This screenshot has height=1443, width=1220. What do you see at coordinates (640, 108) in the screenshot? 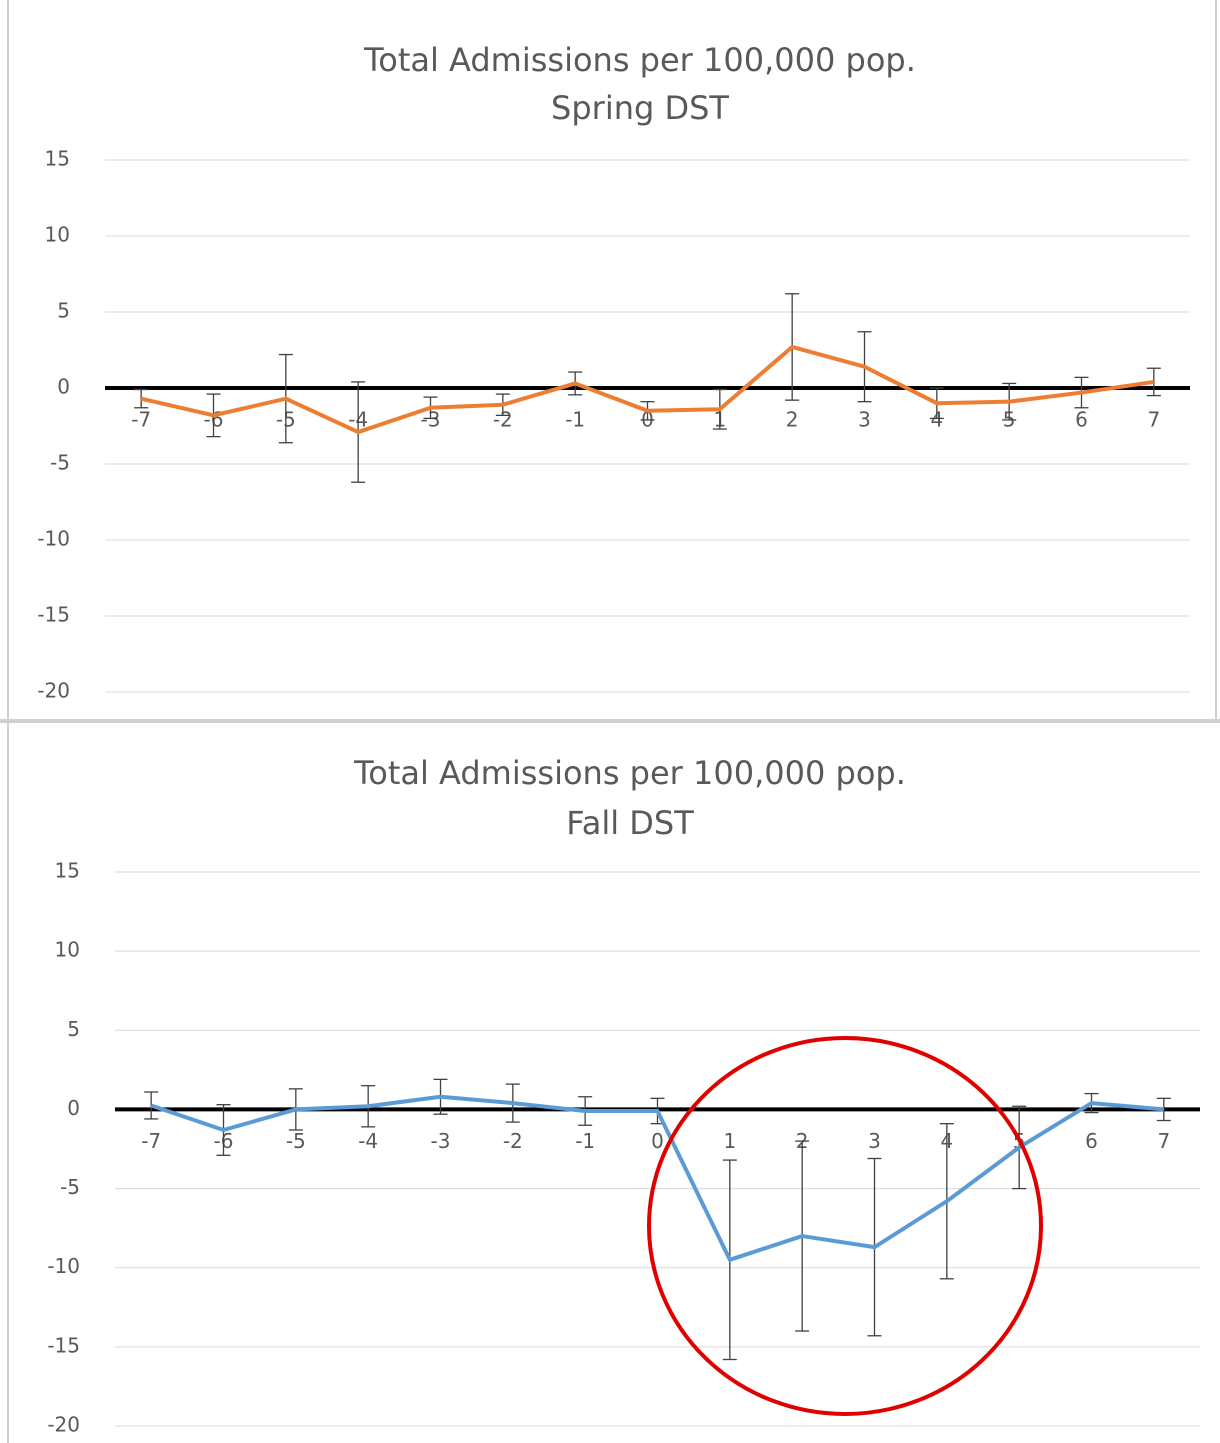
I see `chart-subtitle: Spring DST` at bounding box center [640, 108].